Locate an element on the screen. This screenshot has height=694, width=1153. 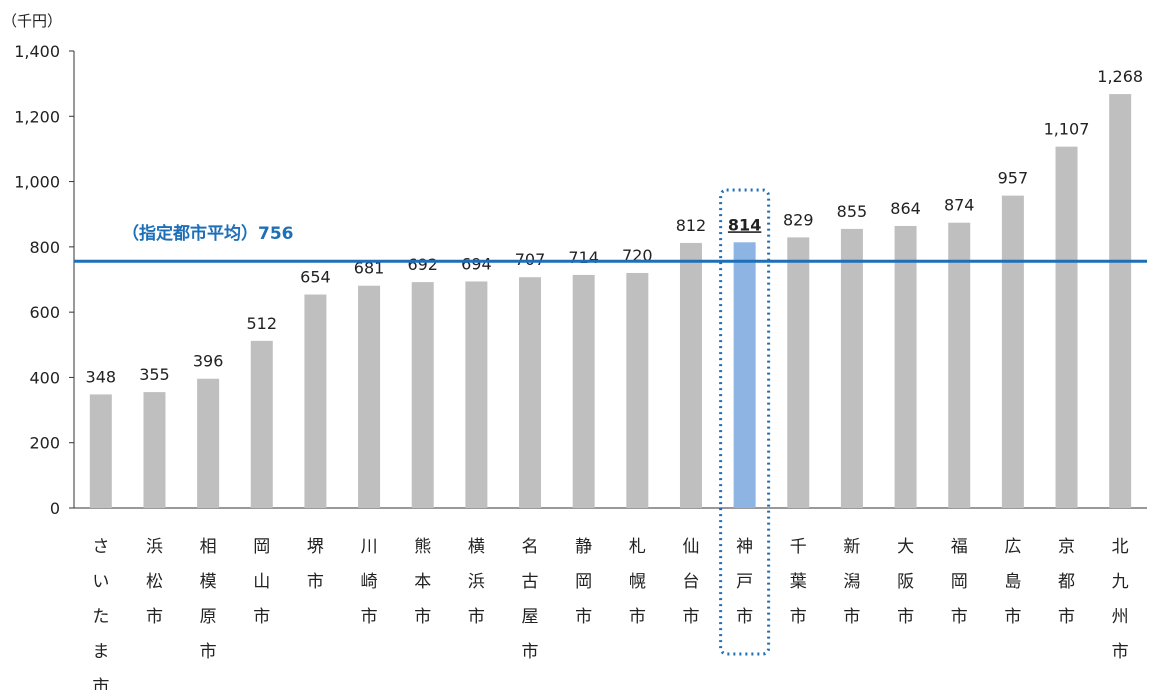
value-label: 1,268 is located at coordinates (1120, 76).